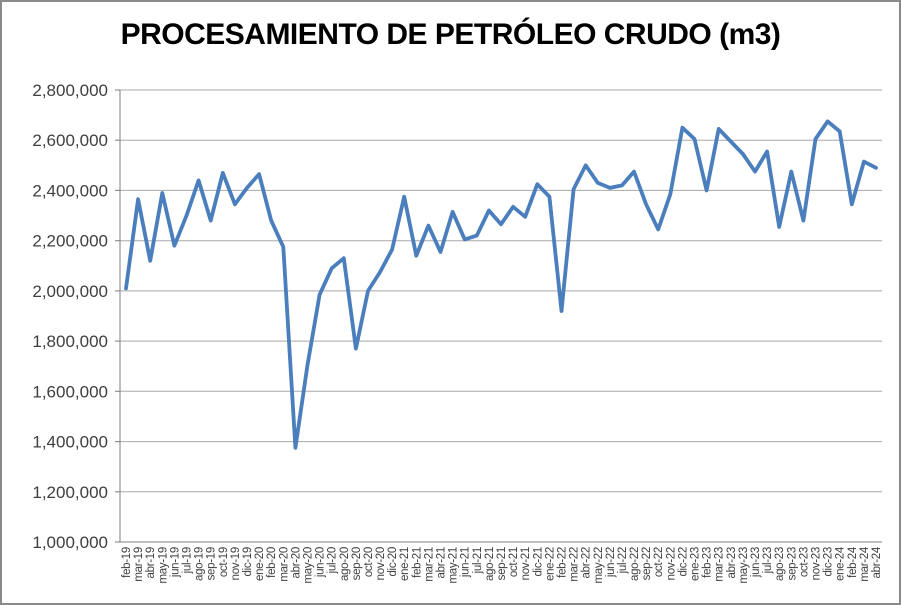 The height and width of the screenshot is (605, 901). Describe the element at coordinates (284, 564) in the screenshot. I see `x-tick-label: mar-20` at that location.